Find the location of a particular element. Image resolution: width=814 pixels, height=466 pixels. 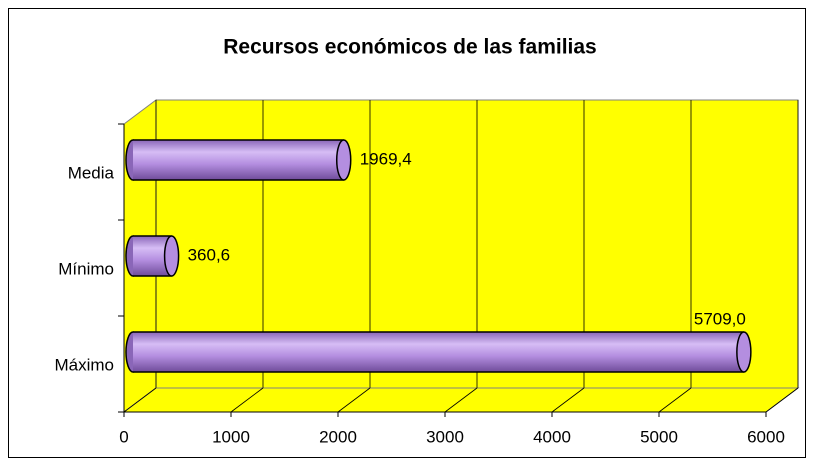

y-tick-label: Mínimo is located at coordinates (86, 268).